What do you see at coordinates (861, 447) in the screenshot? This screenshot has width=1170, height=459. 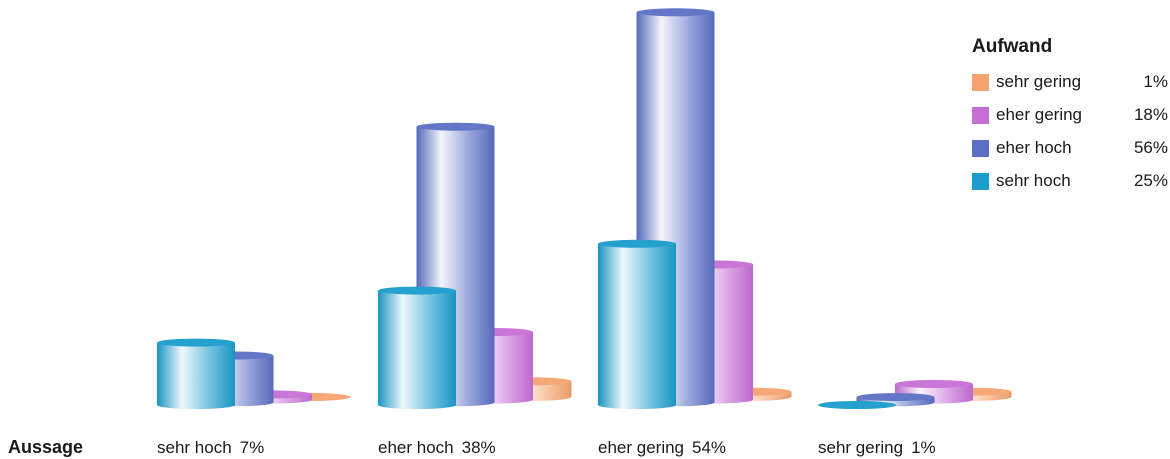 I see `category-name: sehr gering` at bounding box center [861, 447].